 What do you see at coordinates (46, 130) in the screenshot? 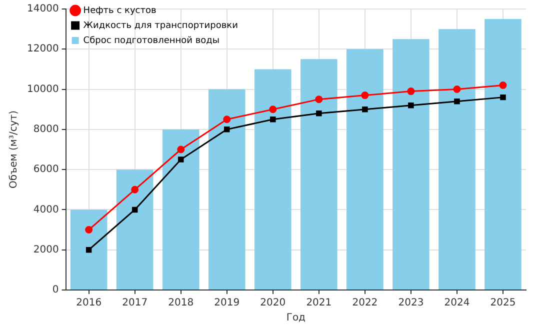
I see `y-tick-label: 8000` at bounding box center [46, 130].